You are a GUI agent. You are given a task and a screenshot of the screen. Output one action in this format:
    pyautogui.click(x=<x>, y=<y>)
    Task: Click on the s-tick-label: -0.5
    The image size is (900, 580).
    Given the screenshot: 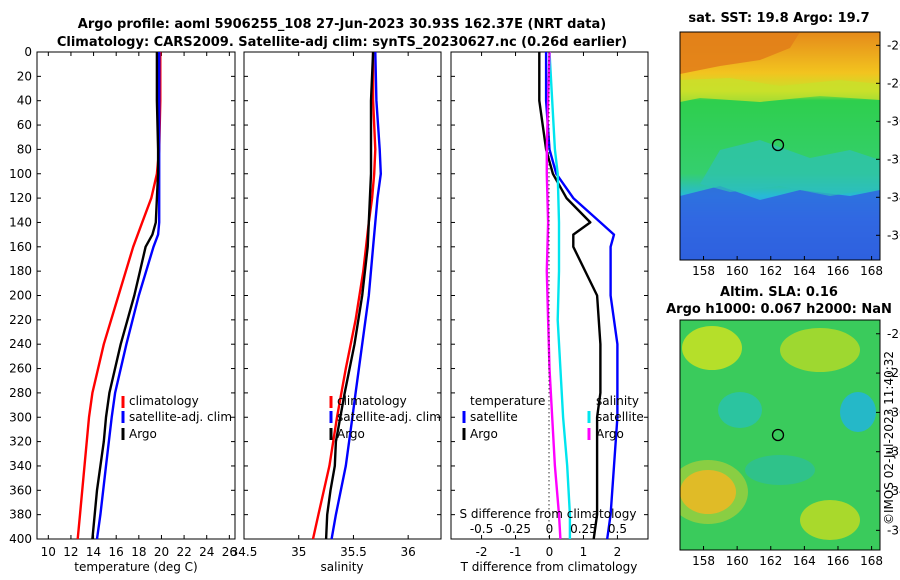 What is the action you would take?
    pyautogui.click(x=481, y=529)
    